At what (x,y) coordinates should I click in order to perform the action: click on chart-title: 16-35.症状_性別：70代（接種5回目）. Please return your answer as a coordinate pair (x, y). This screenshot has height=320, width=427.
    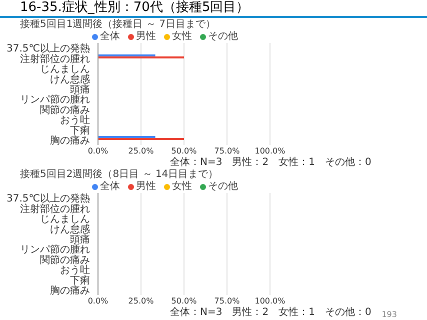
    Looking at the image, I should click on (134, 8).